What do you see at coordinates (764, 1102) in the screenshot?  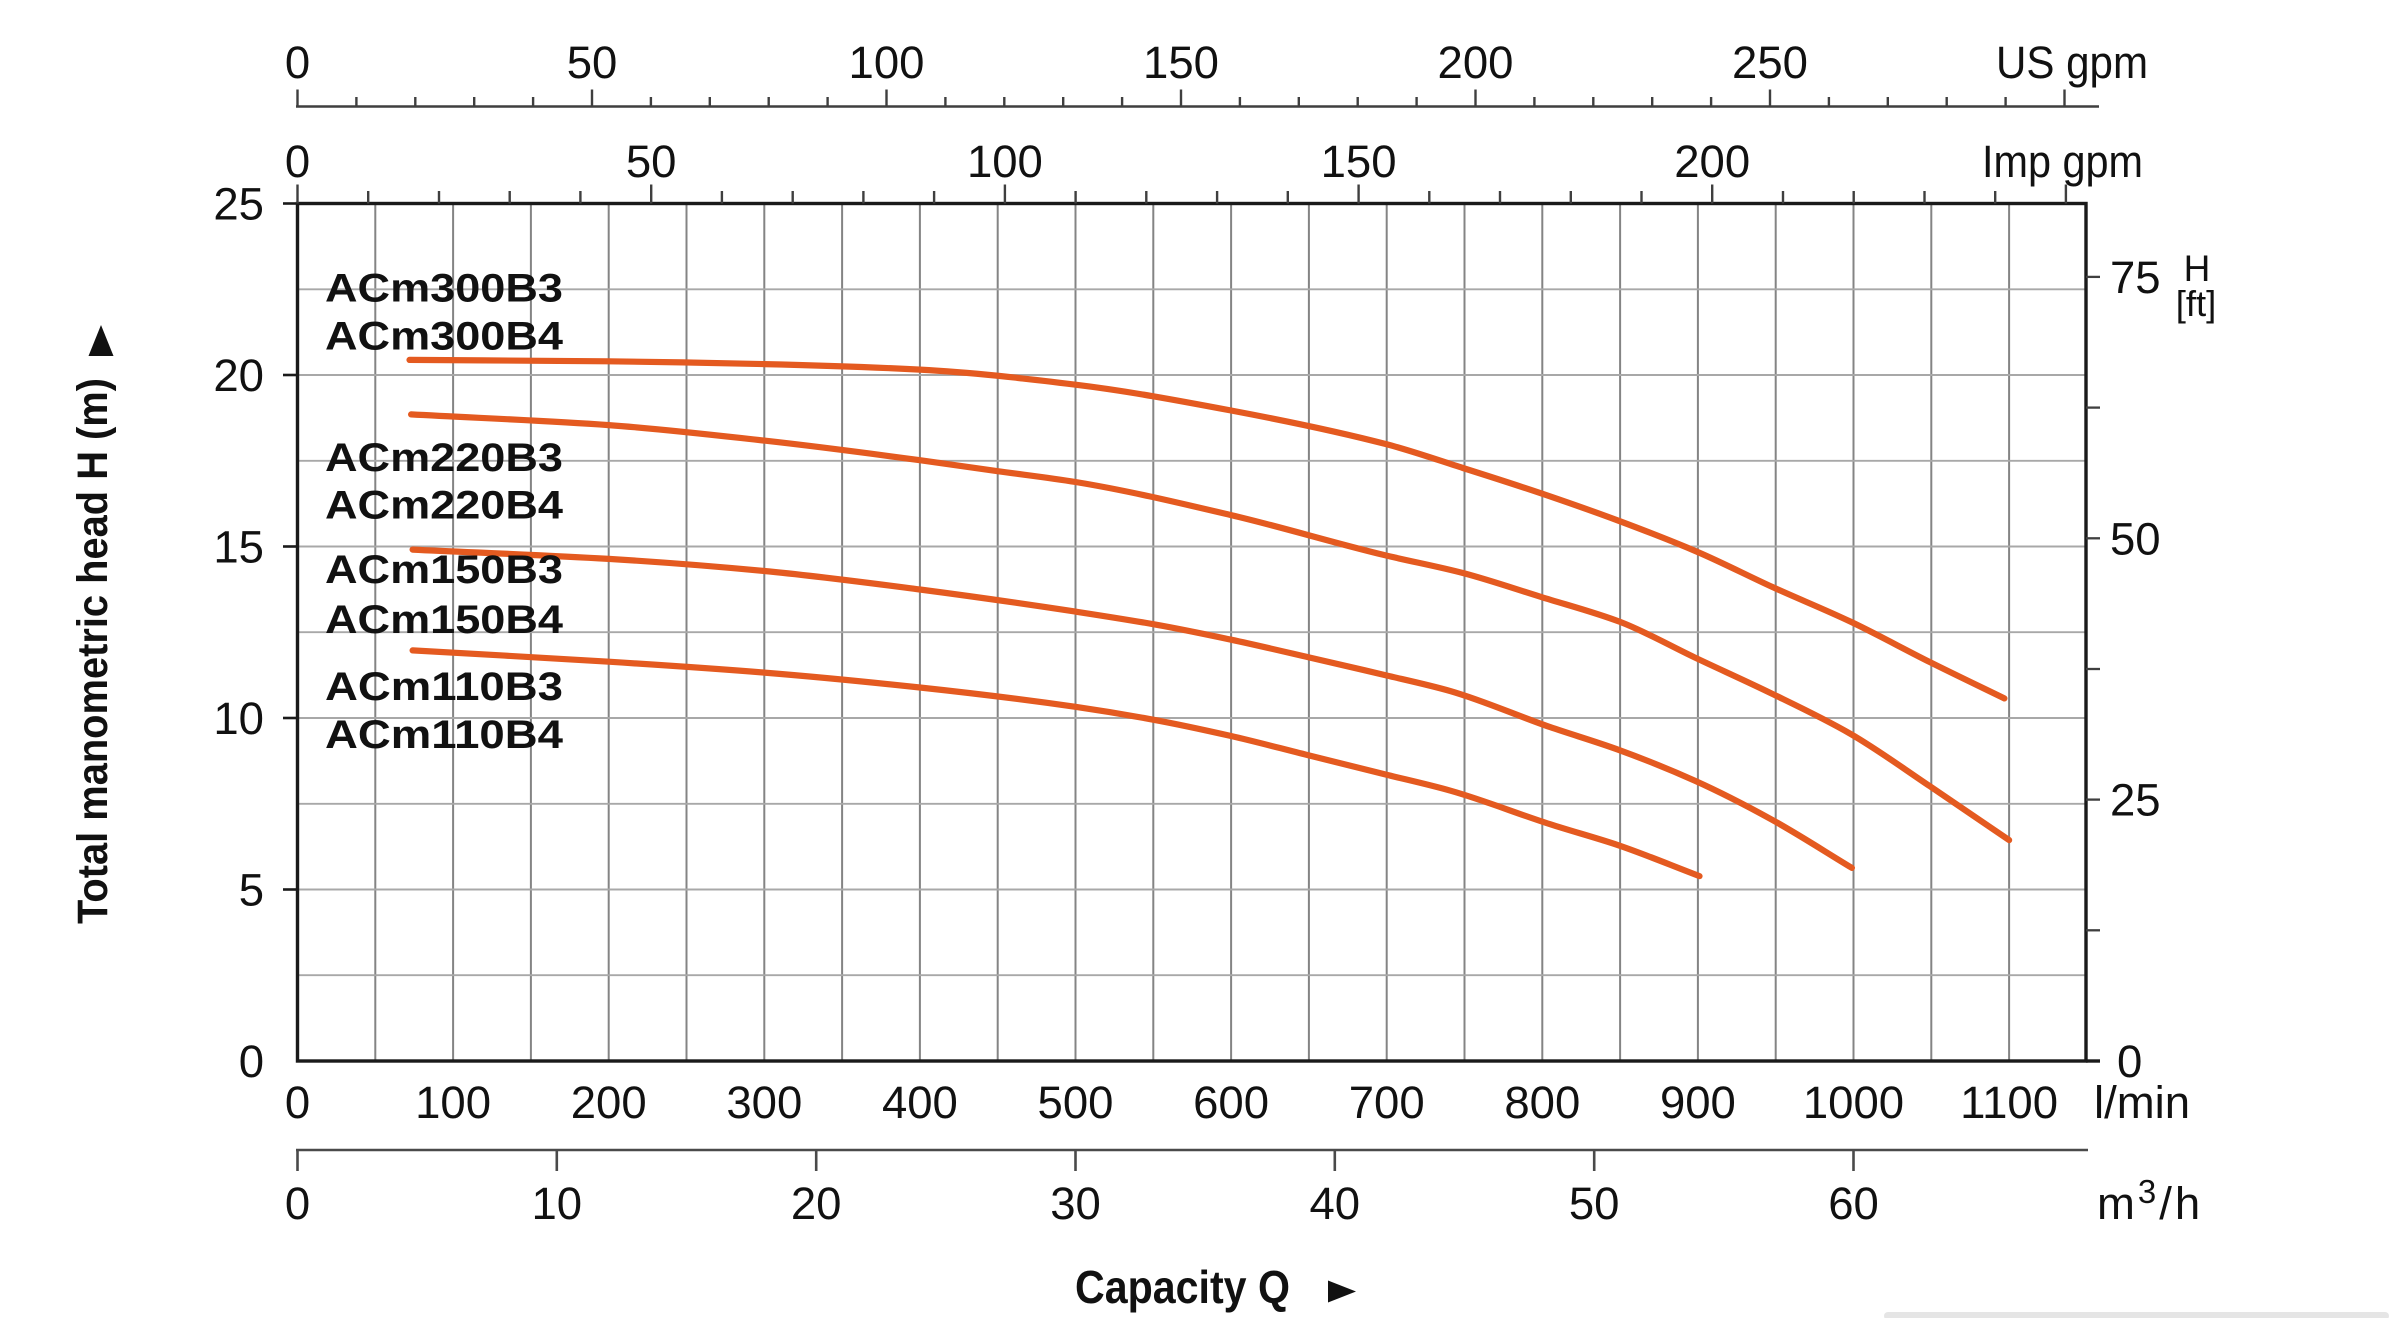 I see `svg-text: 300` at bounding box center [764, 1102].